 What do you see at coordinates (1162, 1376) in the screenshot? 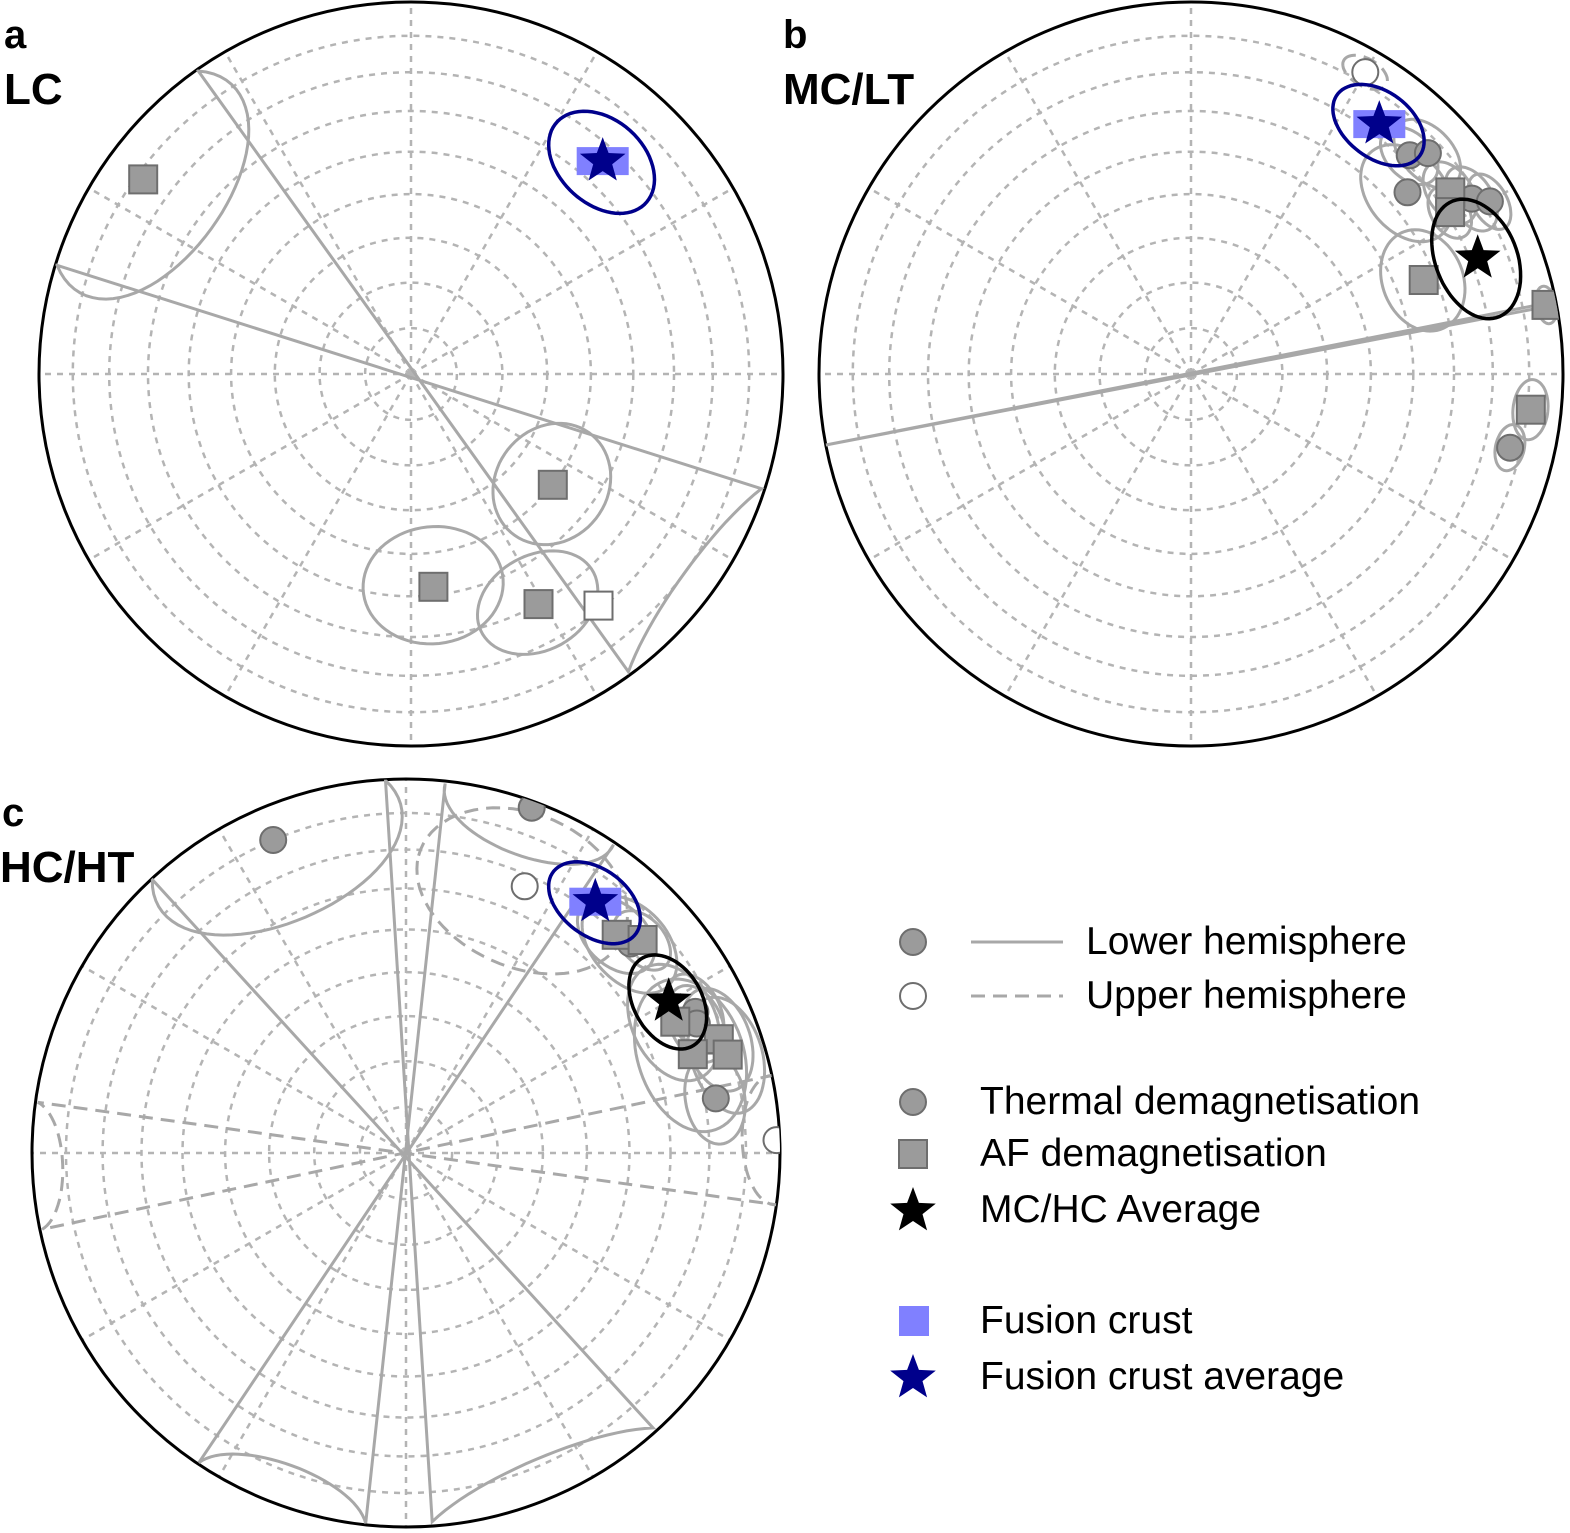
I see `legend-label-fusion-average: Fusion crust average` at bounding box center [1162, 1376].